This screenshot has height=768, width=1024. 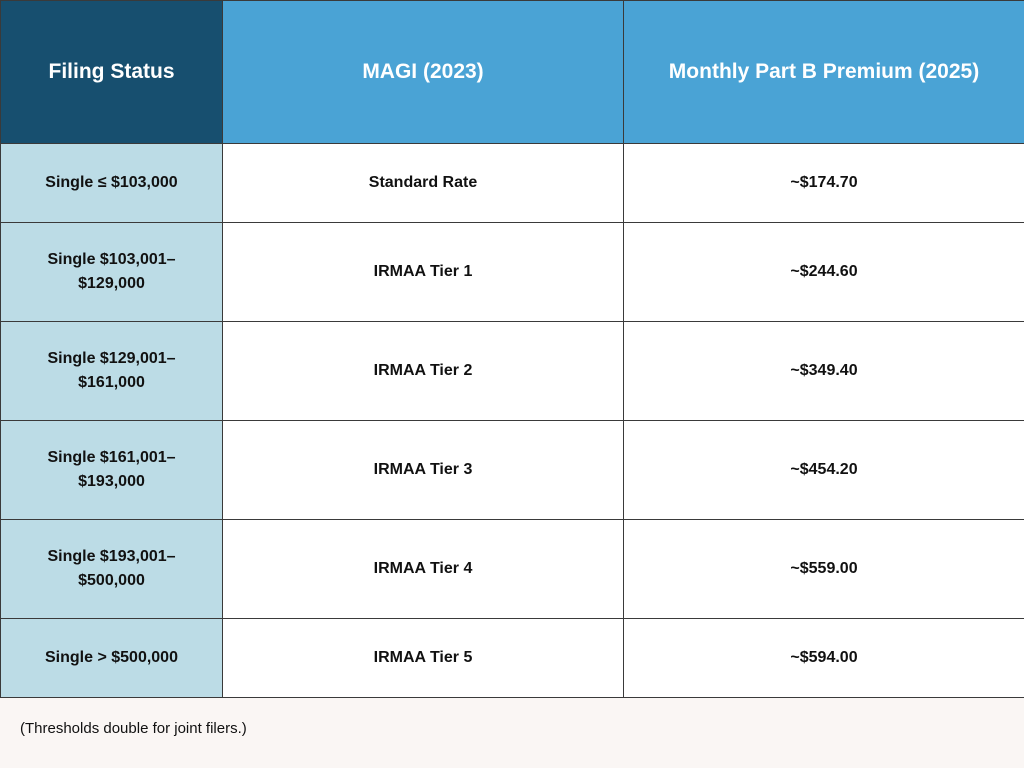 I want to click on filing-status-cell: Single ≤ $103,000, so click(x=111, y=183).